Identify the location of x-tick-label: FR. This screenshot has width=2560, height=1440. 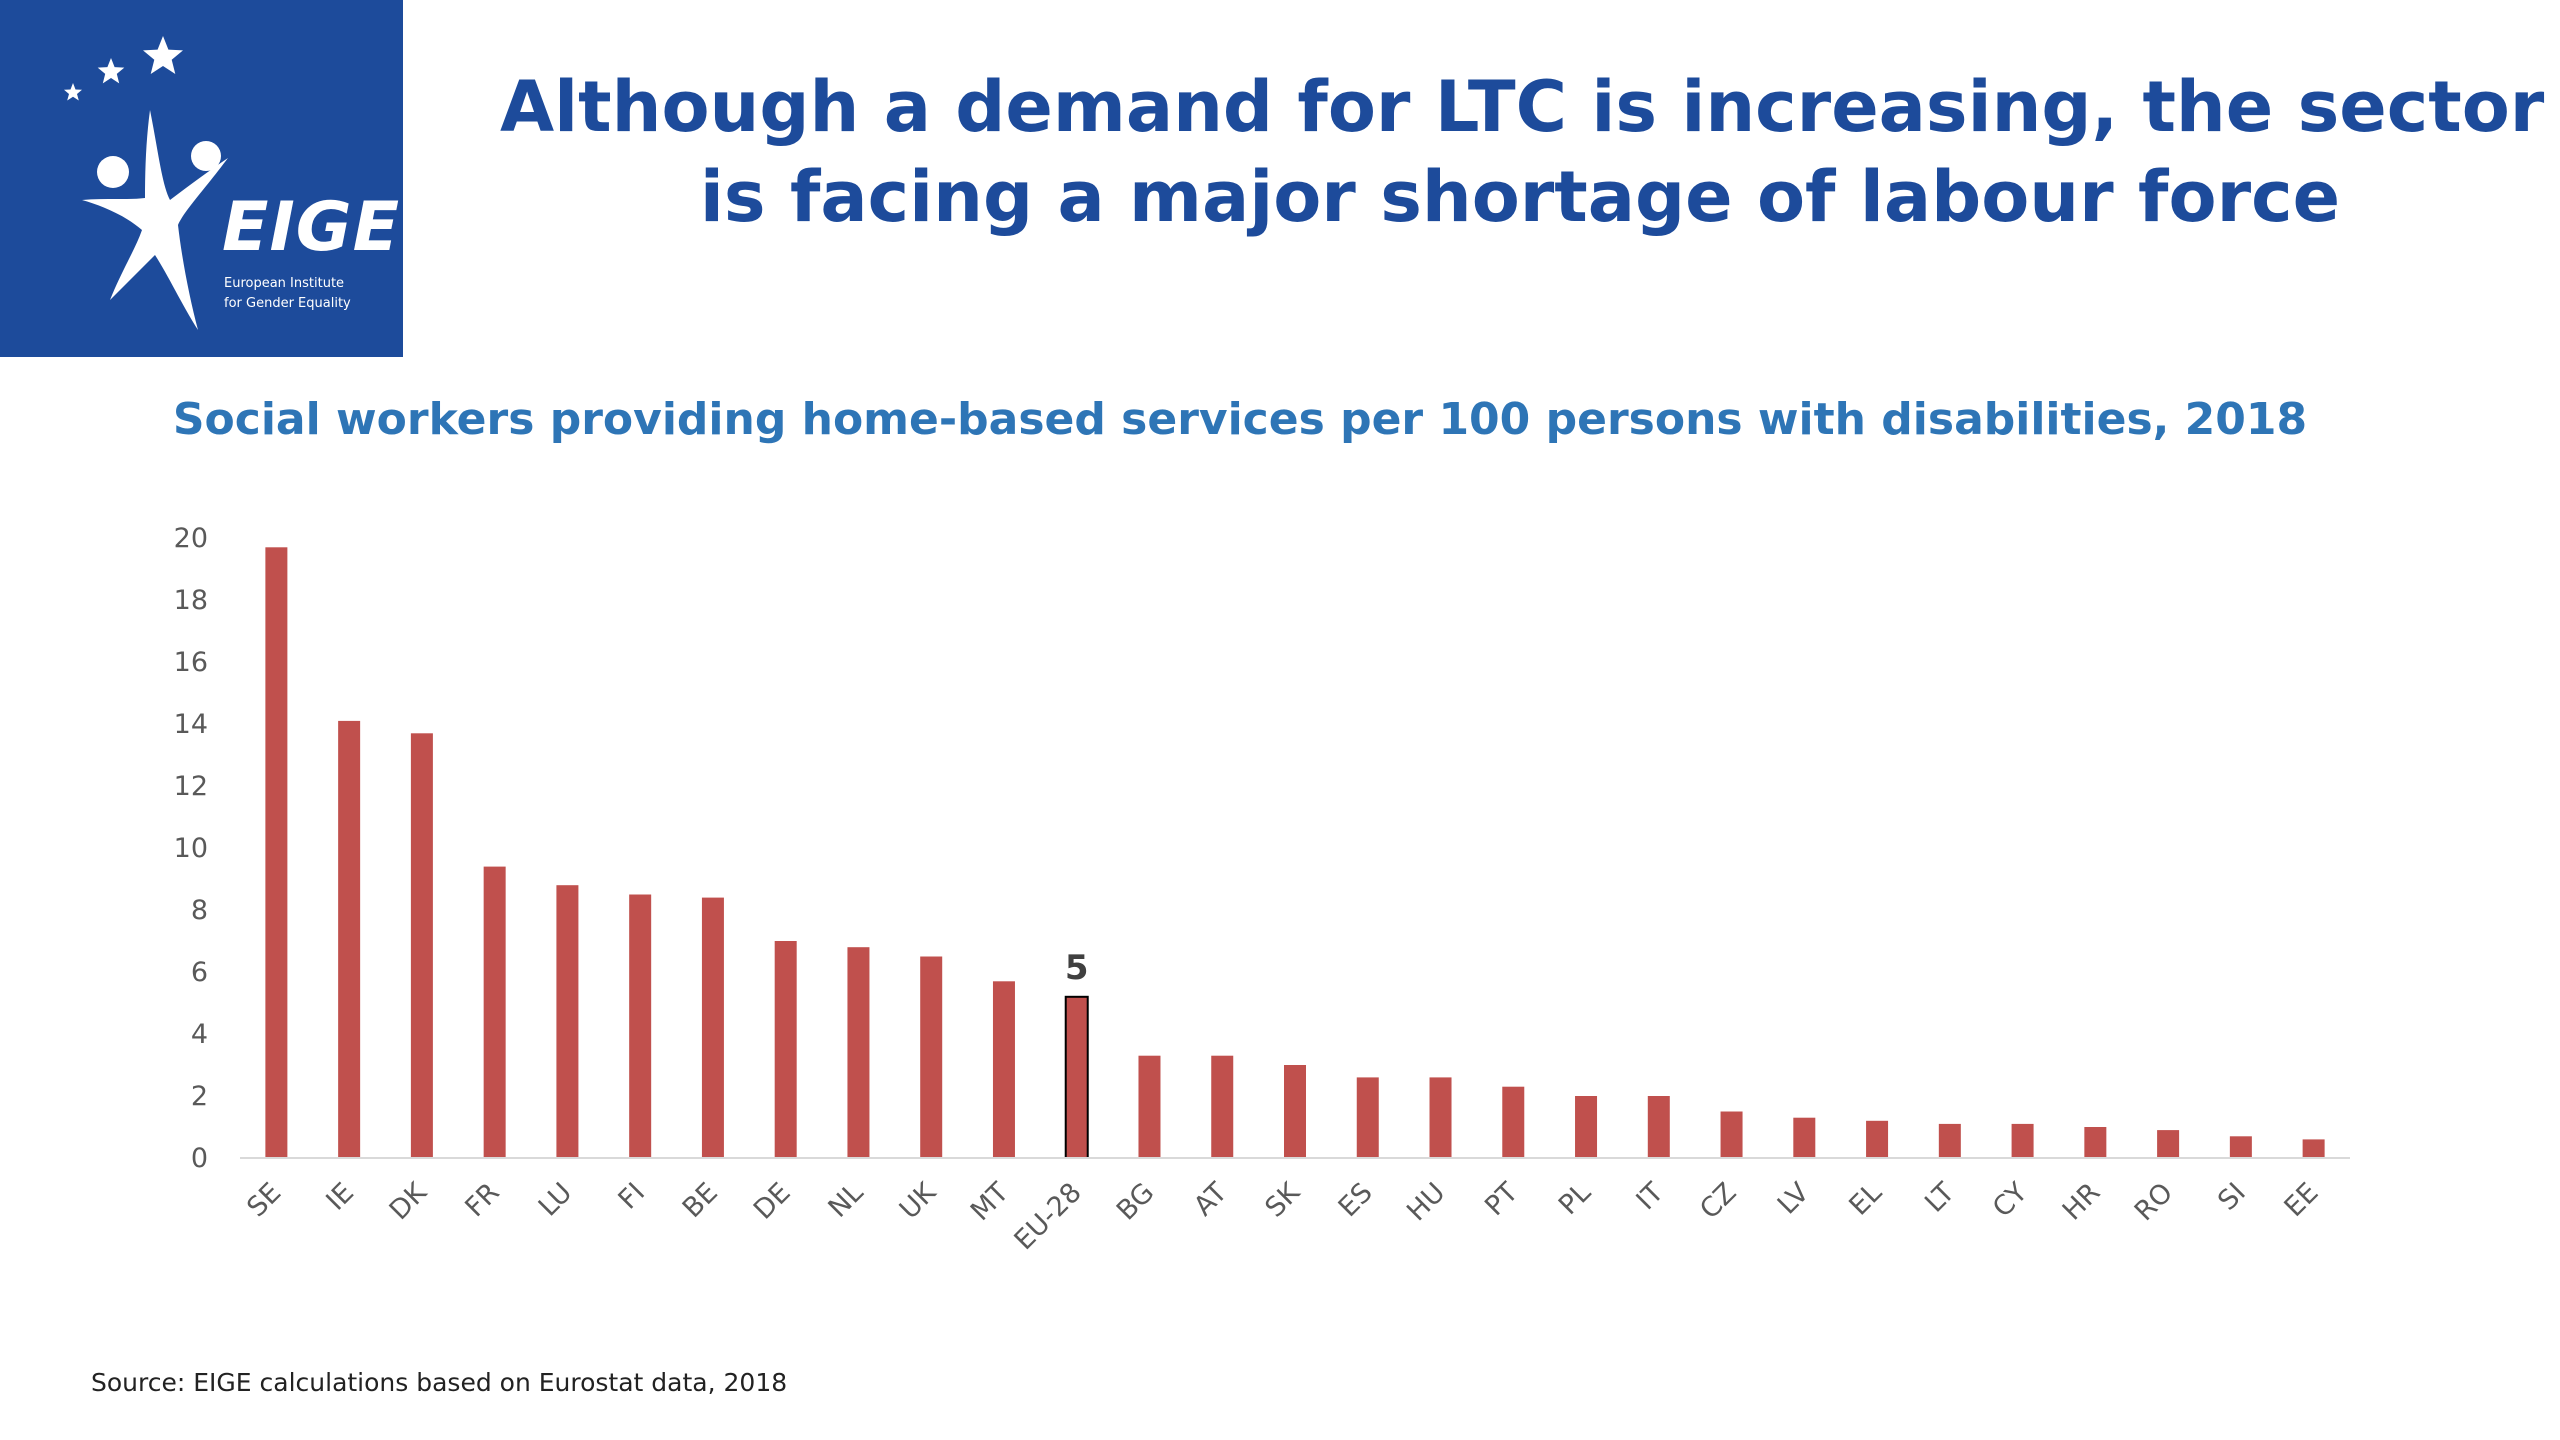
(482, 1200).